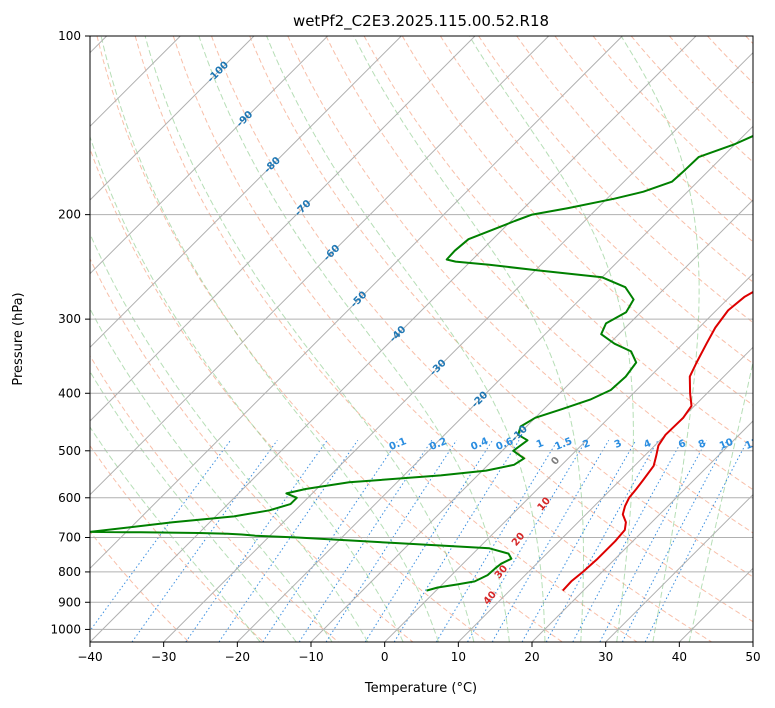  What do you see at coordinates (458, 657) in the screenshot?
I see `x-tick-label: 10` at bounding box center [458, 657].